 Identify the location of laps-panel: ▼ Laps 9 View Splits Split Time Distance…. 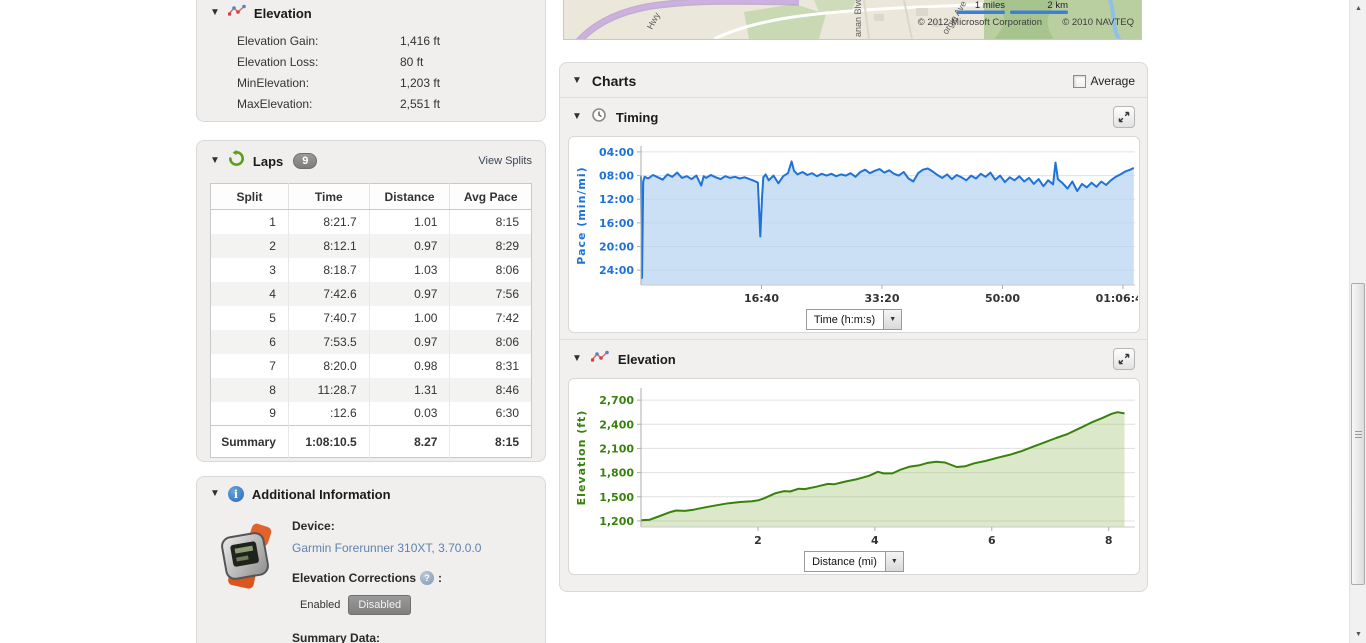
(371, 301).